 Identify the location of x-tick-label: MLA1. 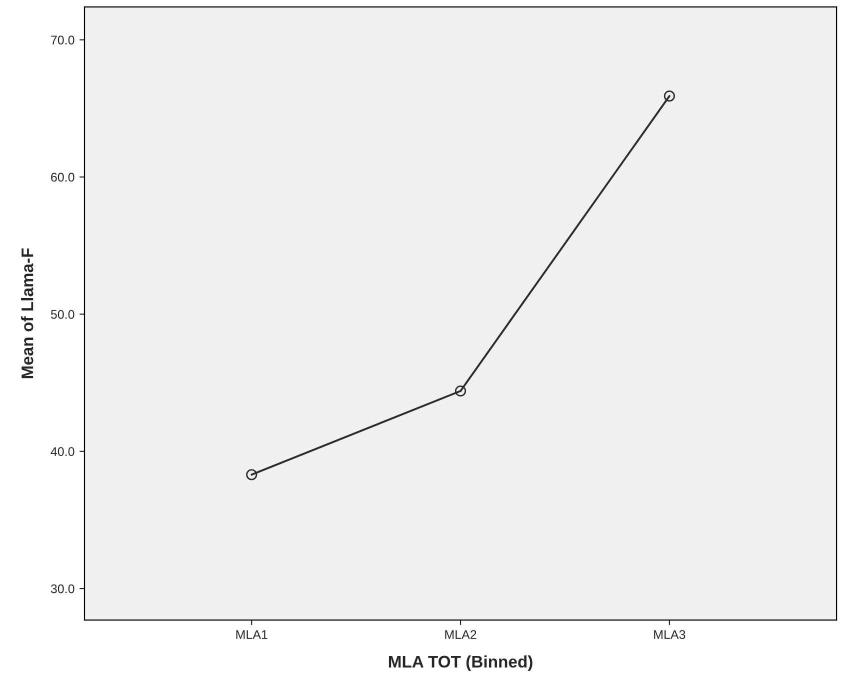
(252, 634).